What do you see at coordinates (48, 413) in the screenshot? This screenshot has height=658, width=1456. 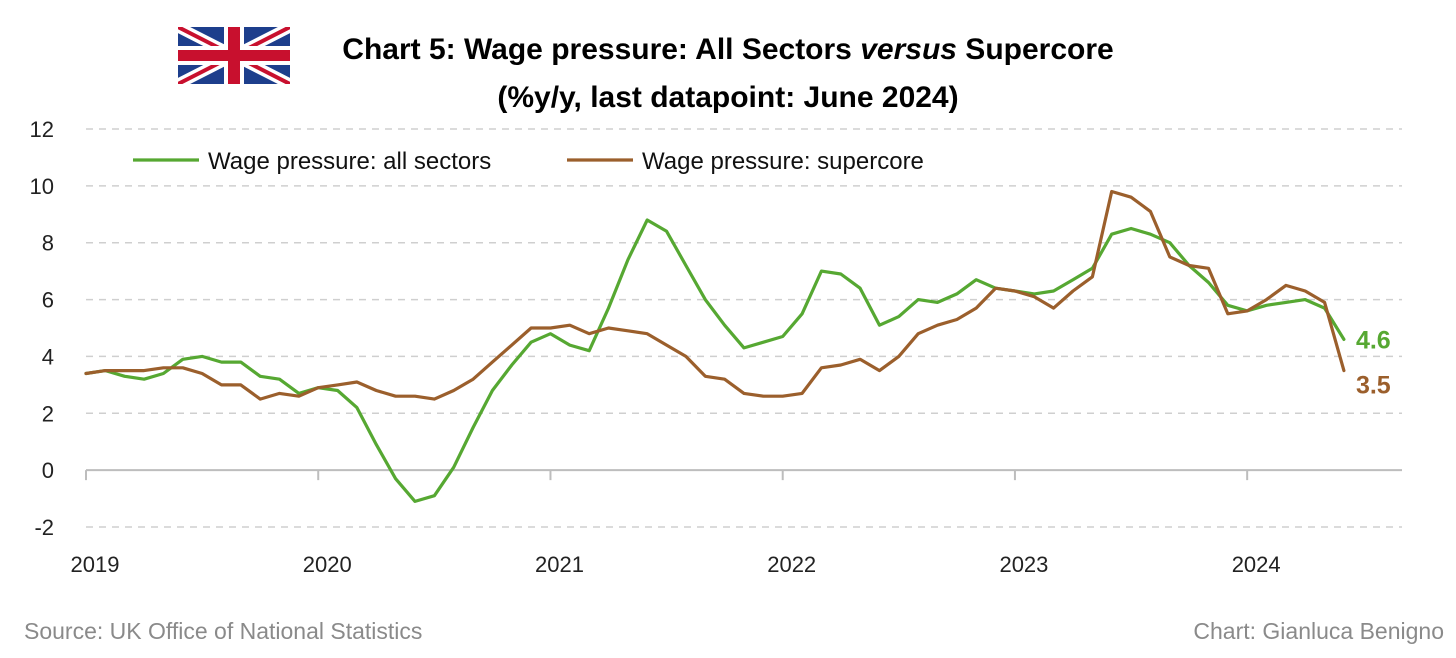 I see `y-tick-label: 2` at bounding box center [48, 413].